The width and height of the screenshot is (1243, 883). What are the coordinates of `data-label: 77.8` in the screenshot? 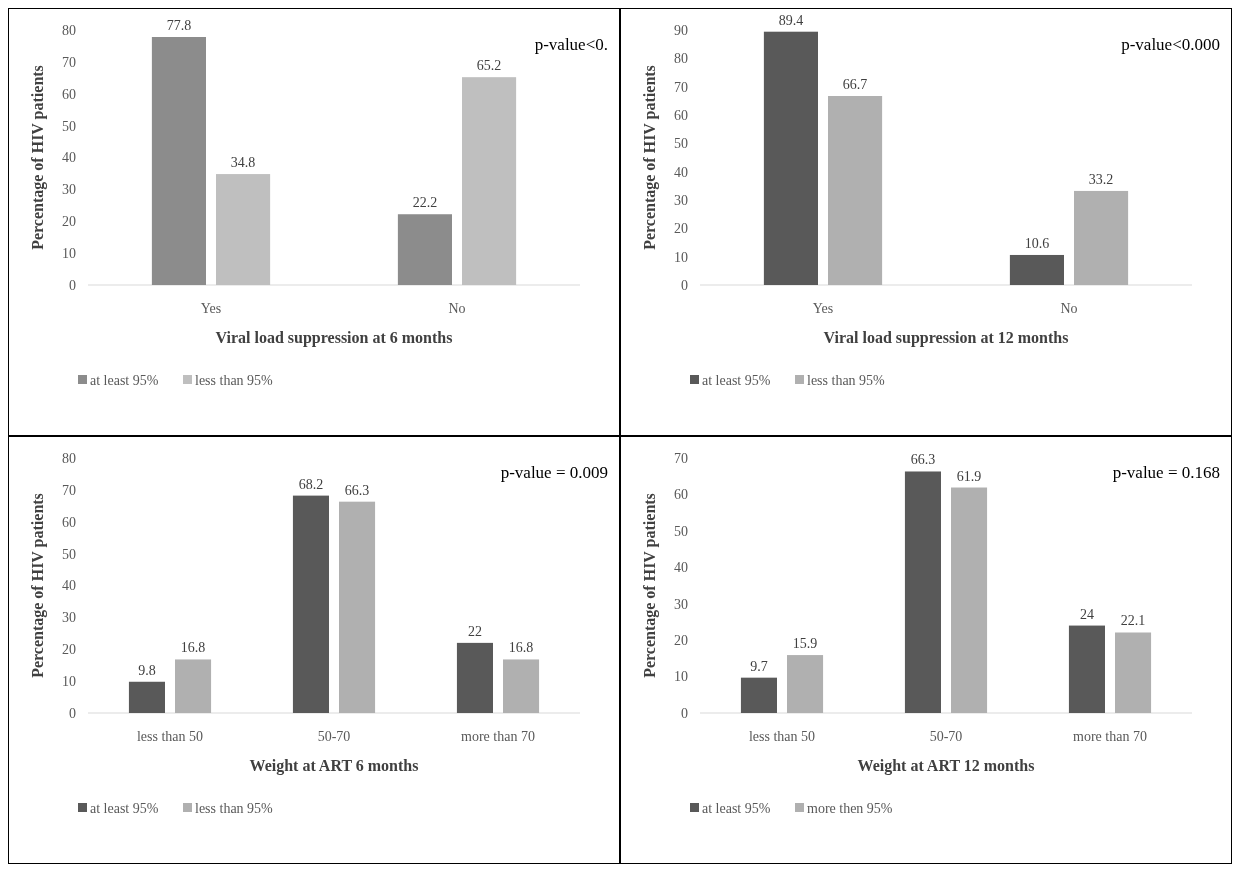 It's located at (179, 26).